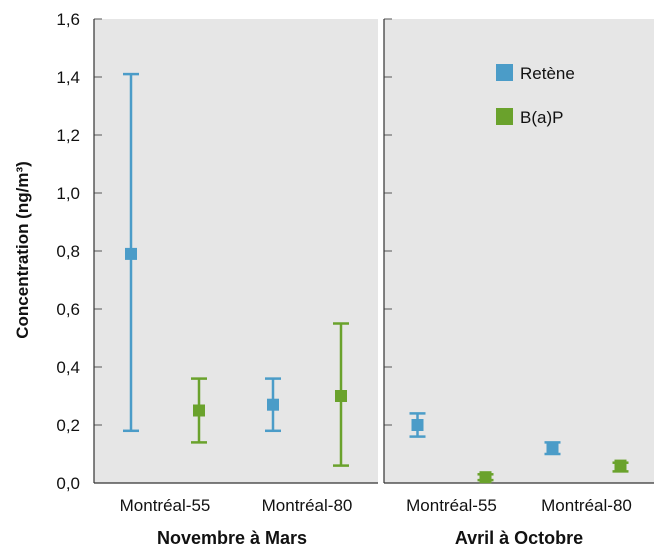  Describe the element at coordinates (547, 73) in the screenshot. I see `legend-label-retene: Retène` at that location.